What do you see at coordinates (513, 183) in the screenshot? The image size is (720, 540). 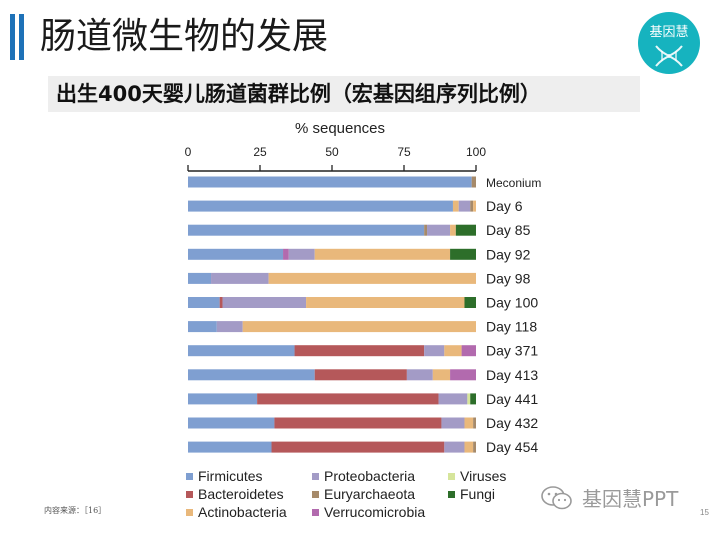 I see `category-label: Meconium` at bounding box center [513, 183].